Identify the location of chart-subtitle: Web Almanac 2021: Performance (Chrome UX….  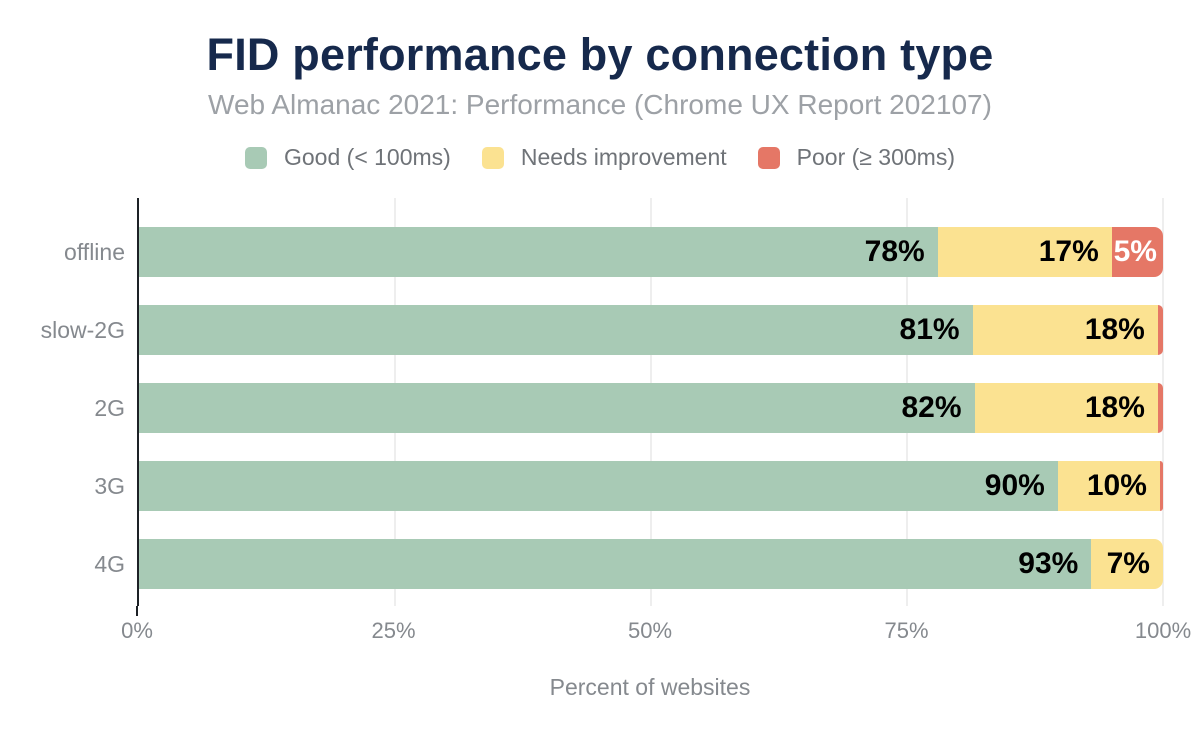
(600, 105).